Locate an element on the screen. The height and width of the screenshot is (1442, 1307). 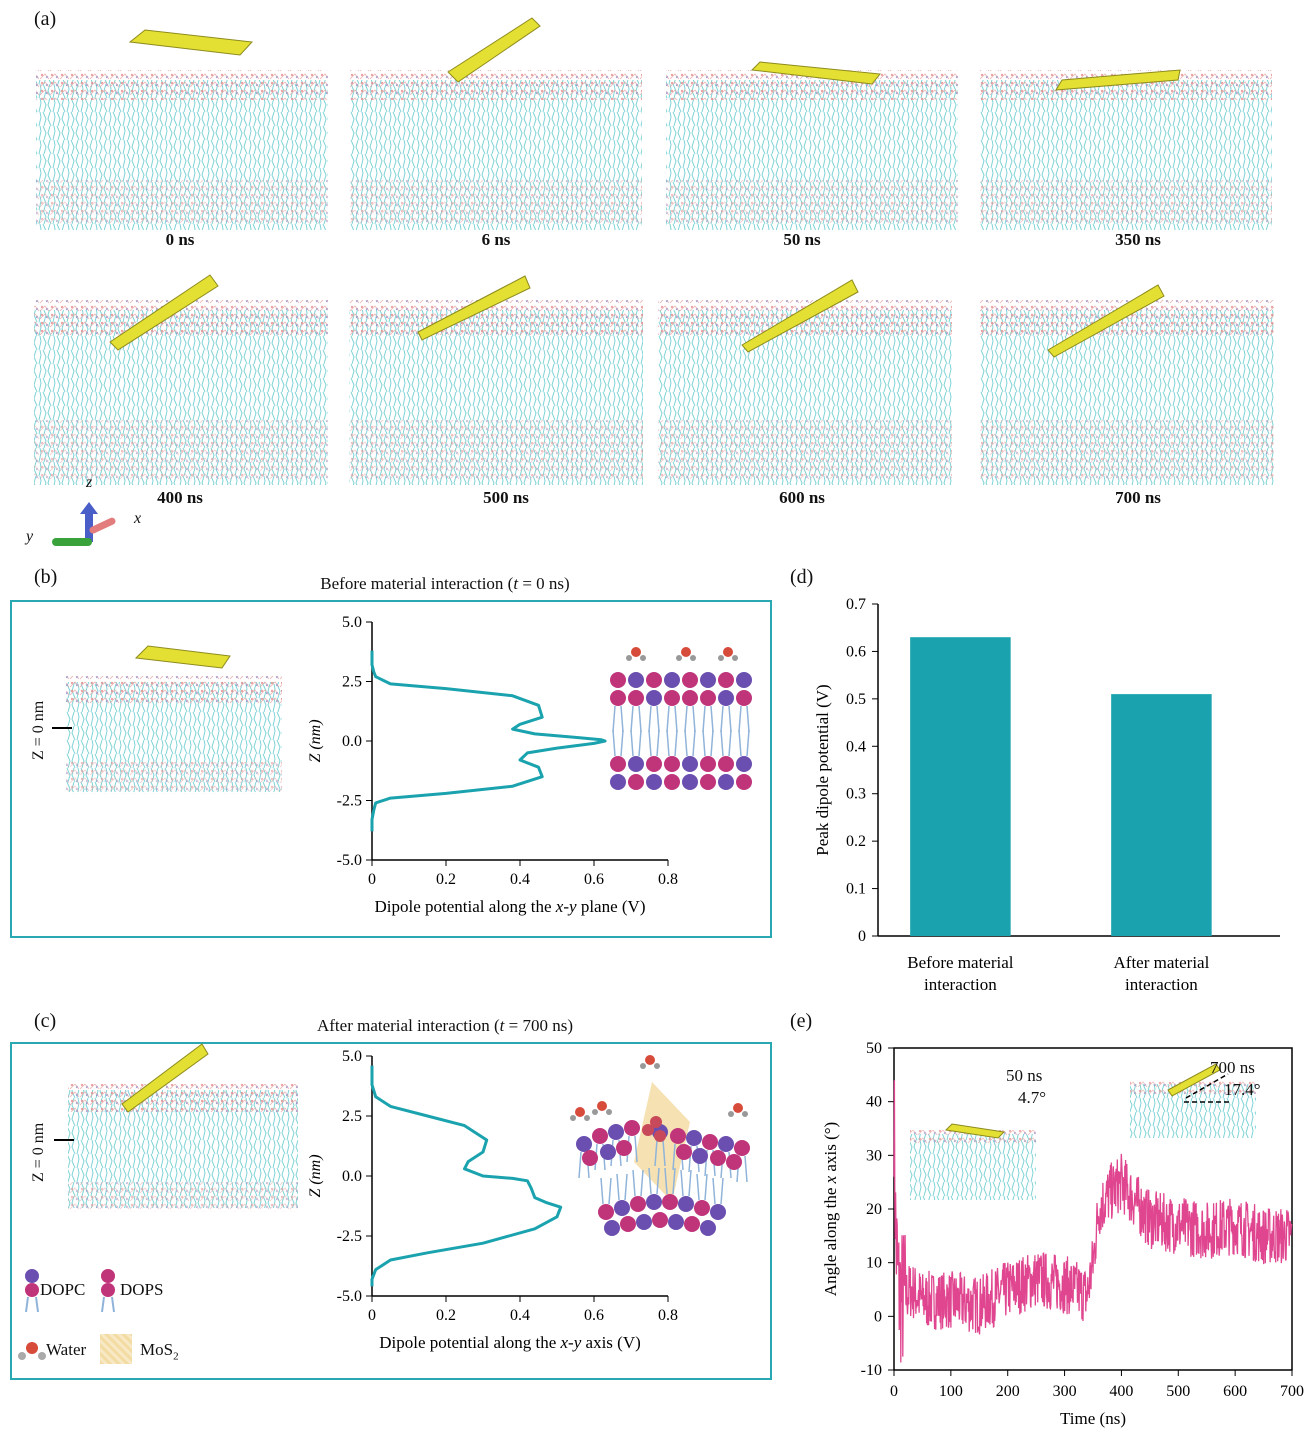
axis-y-label: y is located at coordinates (30, 536).